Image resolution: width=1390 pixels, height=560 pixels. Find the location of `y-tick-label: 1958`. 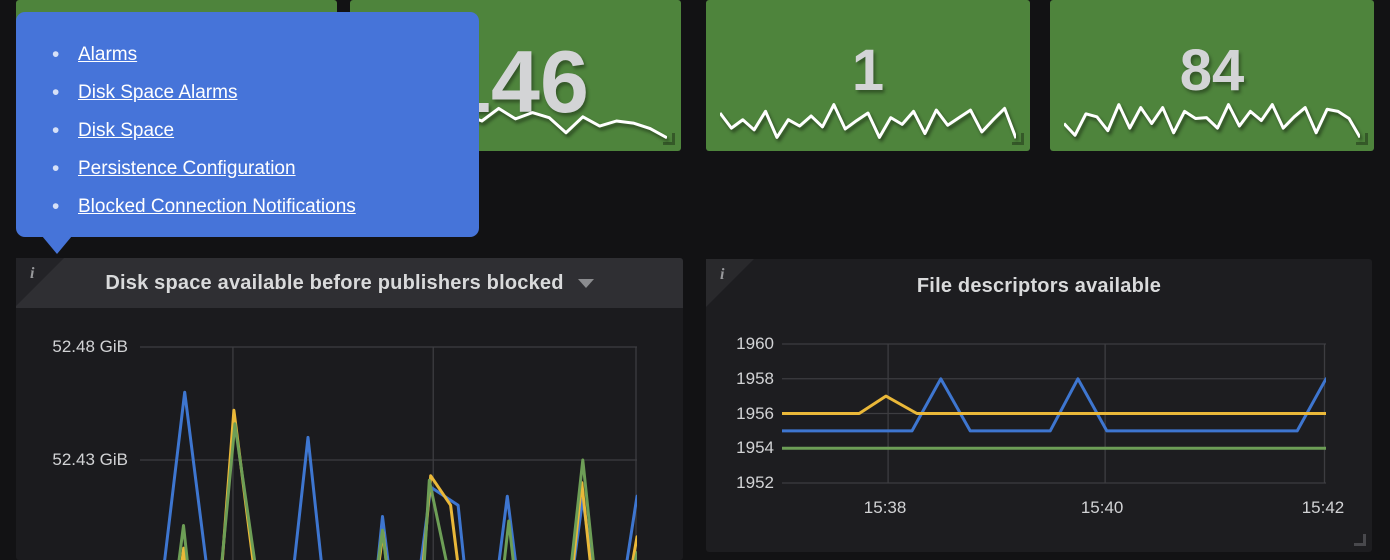

y-tick-label: 1958 is located at coordinates (755, 378).